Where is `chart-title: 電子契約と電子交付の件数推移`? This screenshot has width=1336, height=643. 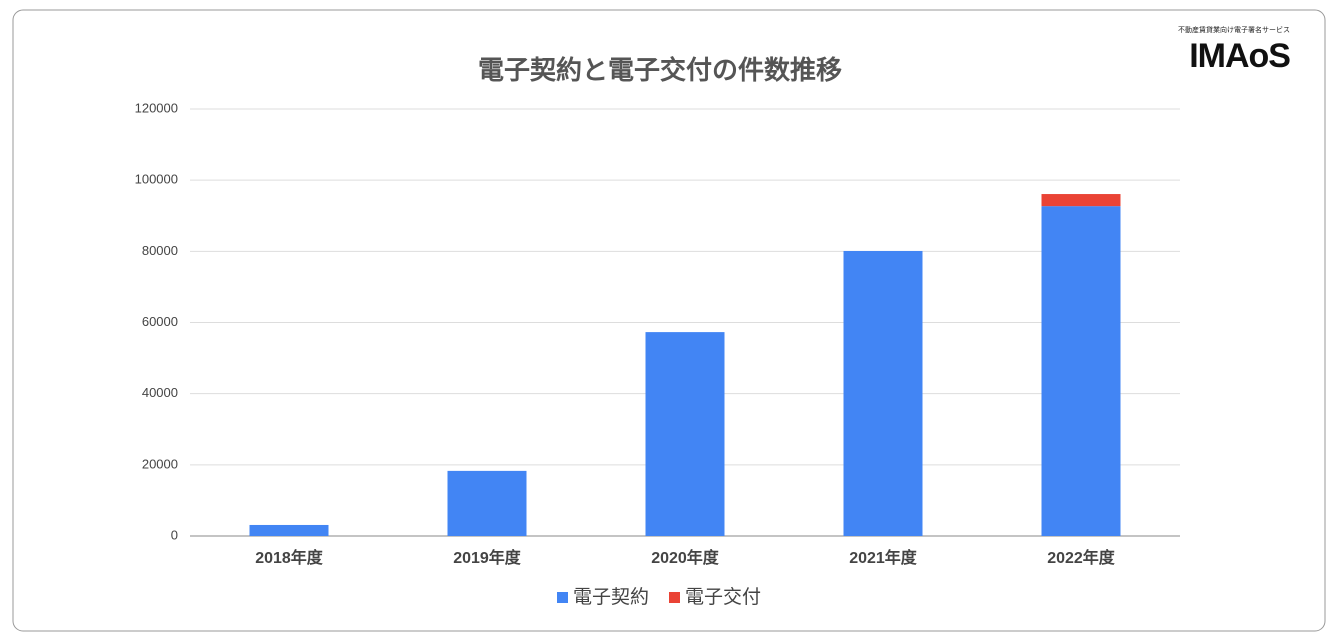 chart-title: 電子契約と電子交付の件数推移 is located at coordinates (660, 70).